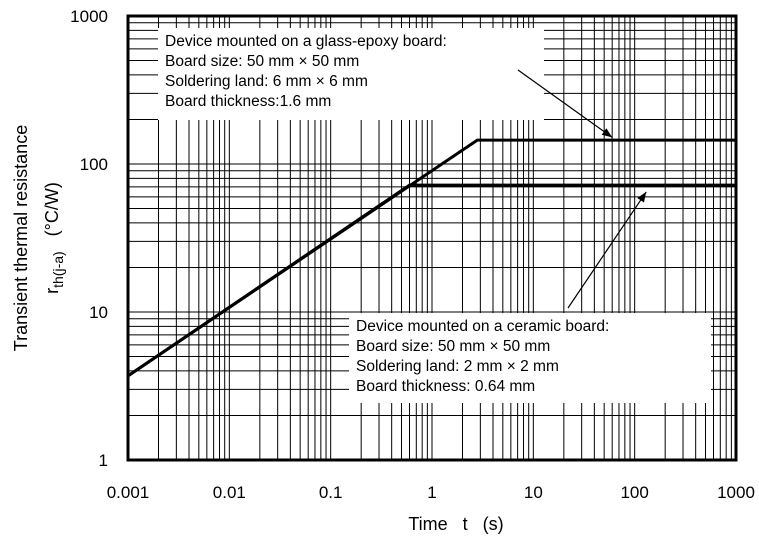  Describe the element at coordinates (52, 209) in the screenshot. I see `y-axis-label-unit: (°C/W)` at that location.